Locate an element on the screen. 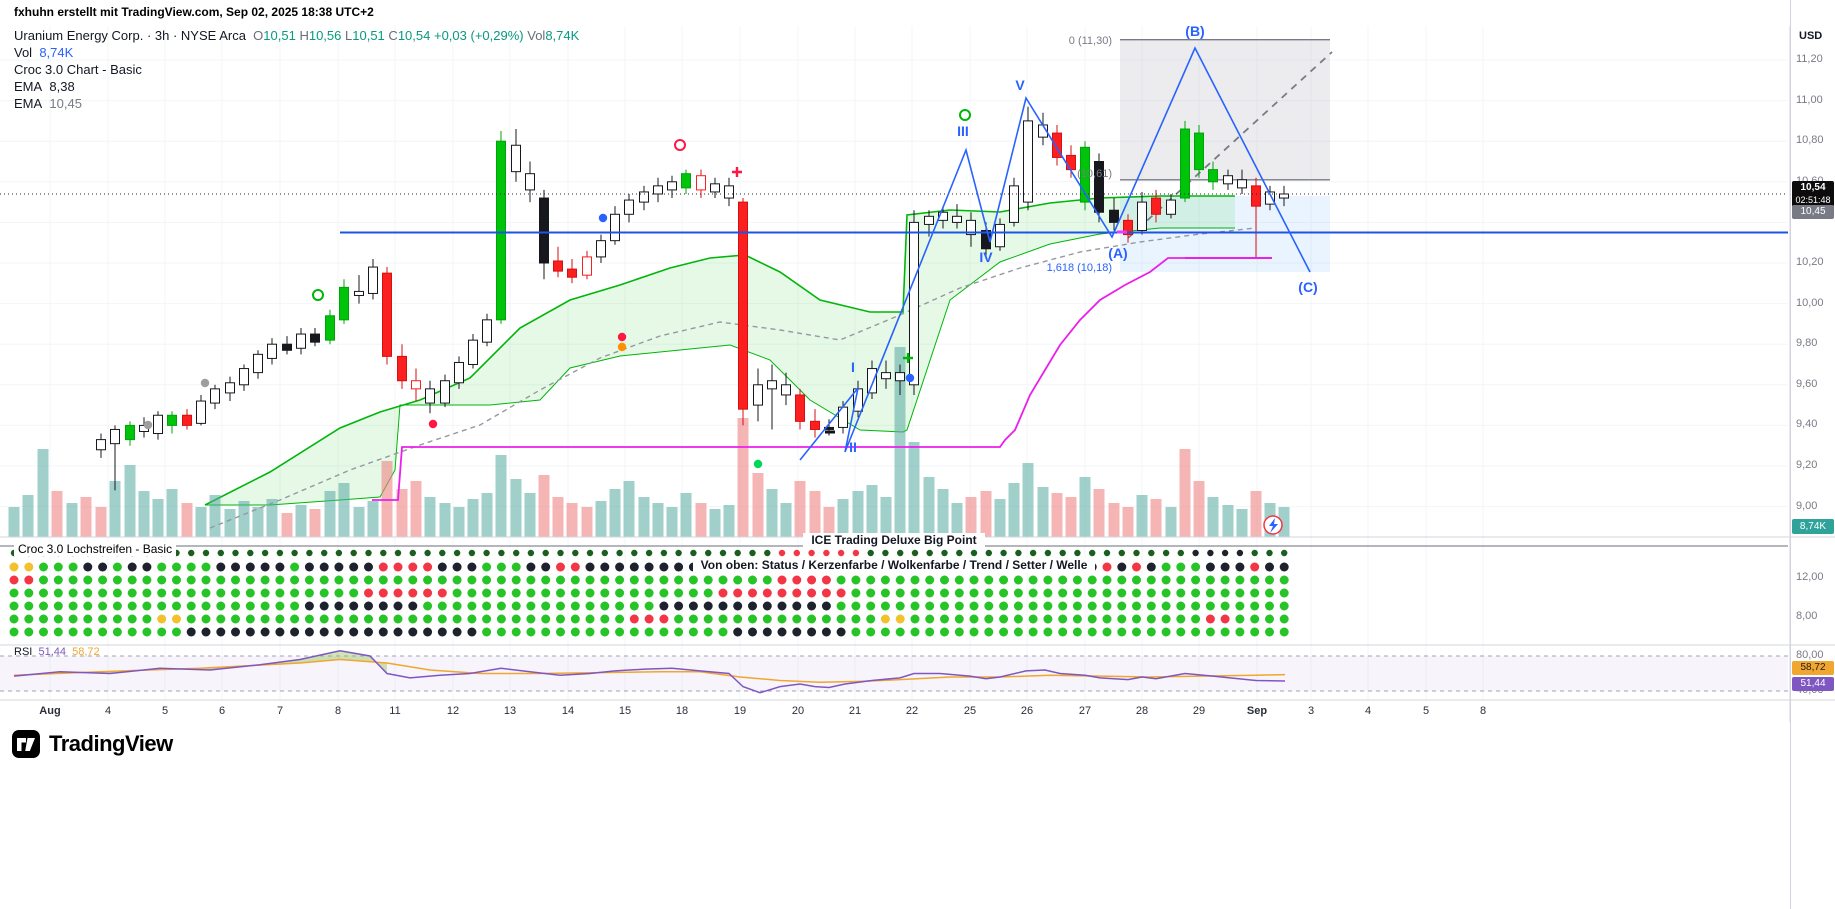 This screenshot has height=909, width=1835. pane-axis-label: 8,00 is located at coordinates (1807, 616).